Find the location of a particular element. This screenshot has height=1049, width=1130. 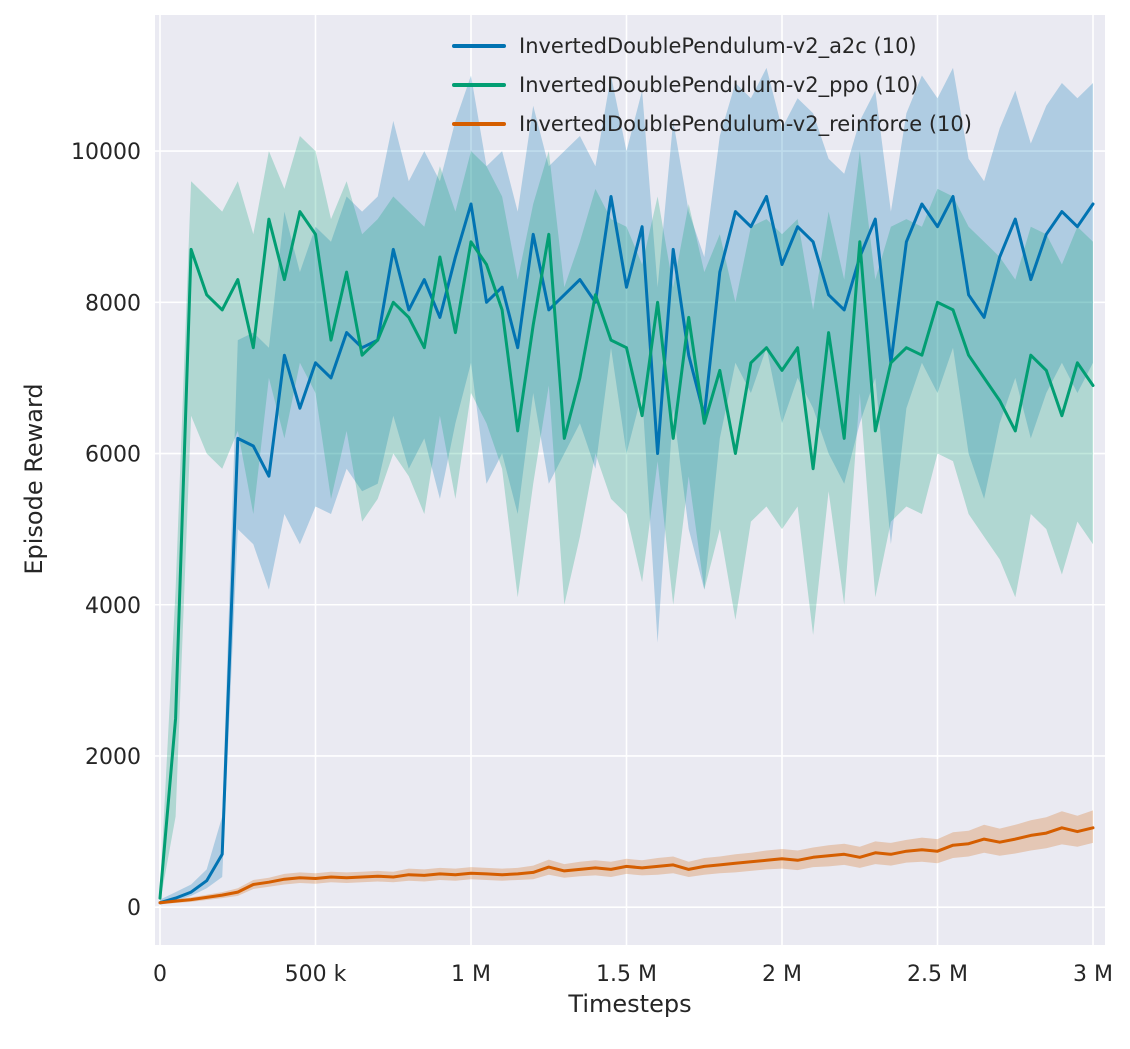

y-tick-label: 6000 is located at coordinates (113, 455).